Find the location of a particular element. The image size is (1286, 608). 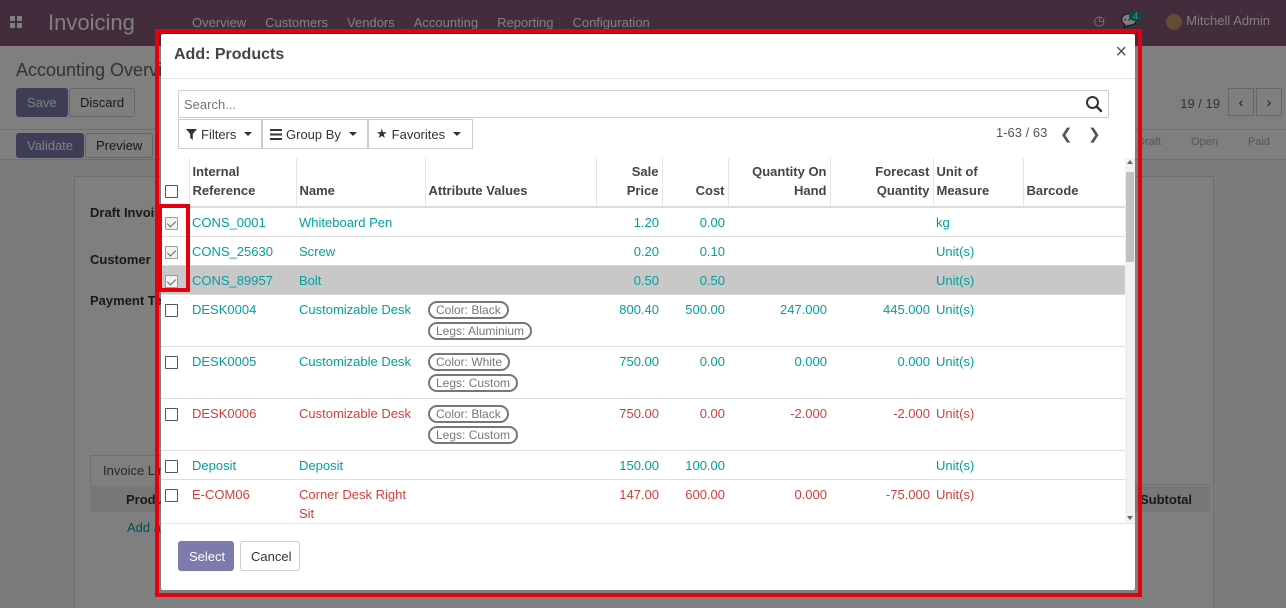

col-internal-reference: Internal Reference is located at coordinates (243, 183).